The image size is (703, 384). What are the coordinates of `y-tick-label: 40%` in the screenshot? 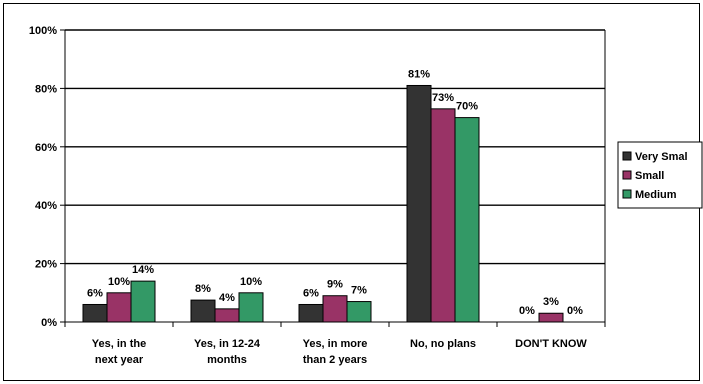 It's located at (46, 206).